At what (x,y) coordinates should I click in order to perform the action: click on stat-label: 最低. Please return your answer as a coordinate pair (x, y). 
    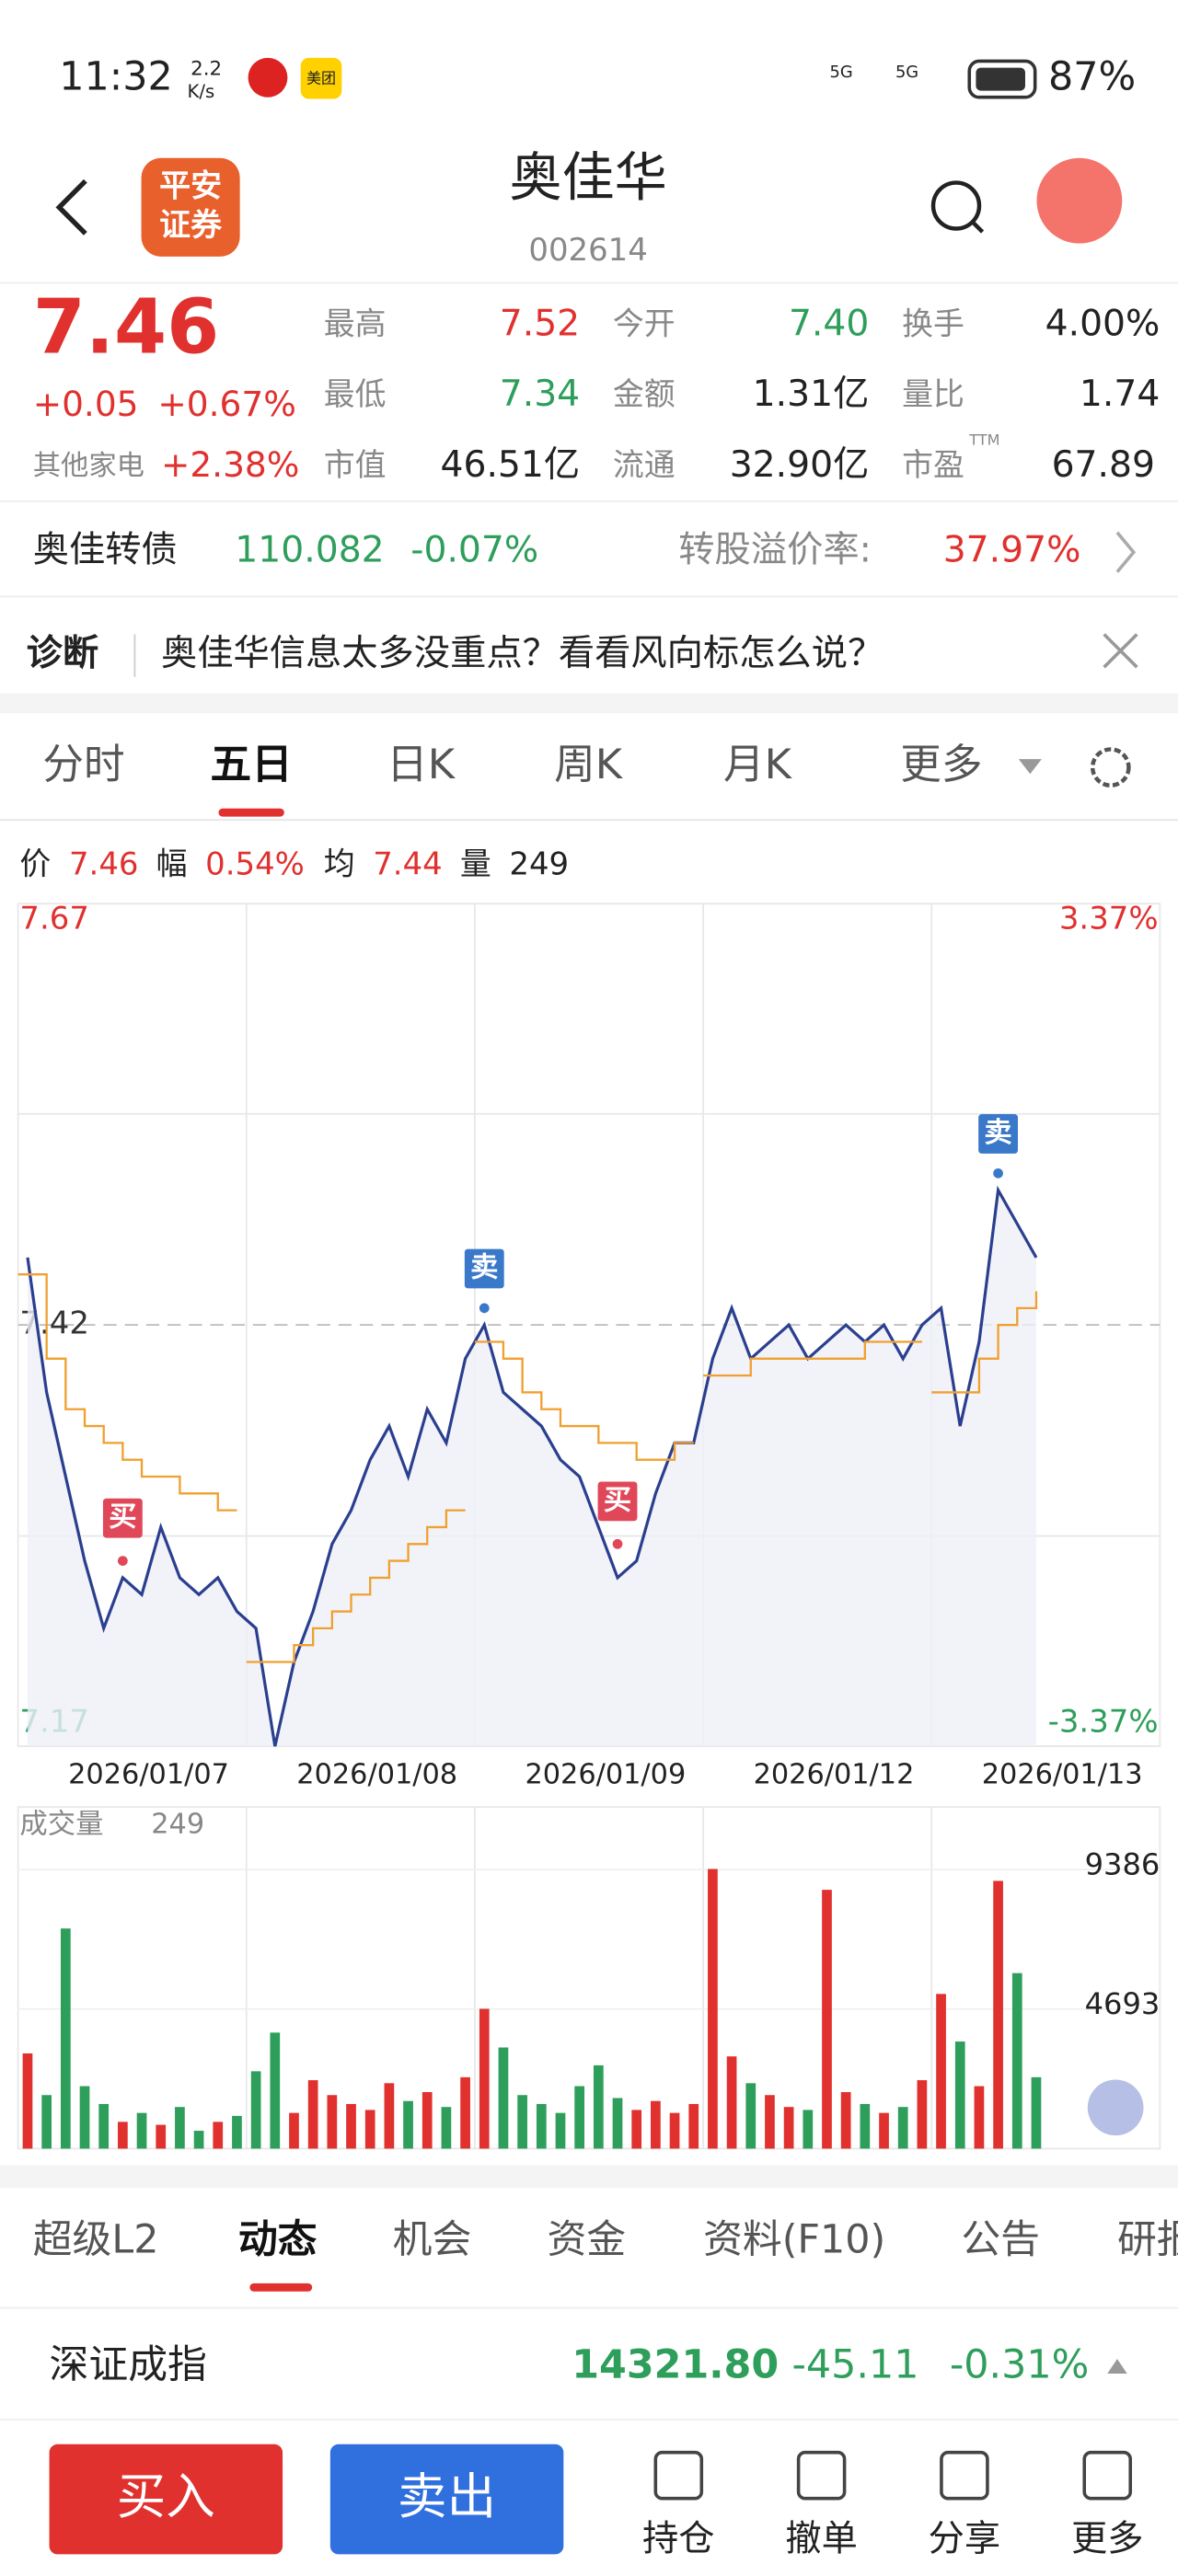
    Looking at the image, I should click on (355, 394).